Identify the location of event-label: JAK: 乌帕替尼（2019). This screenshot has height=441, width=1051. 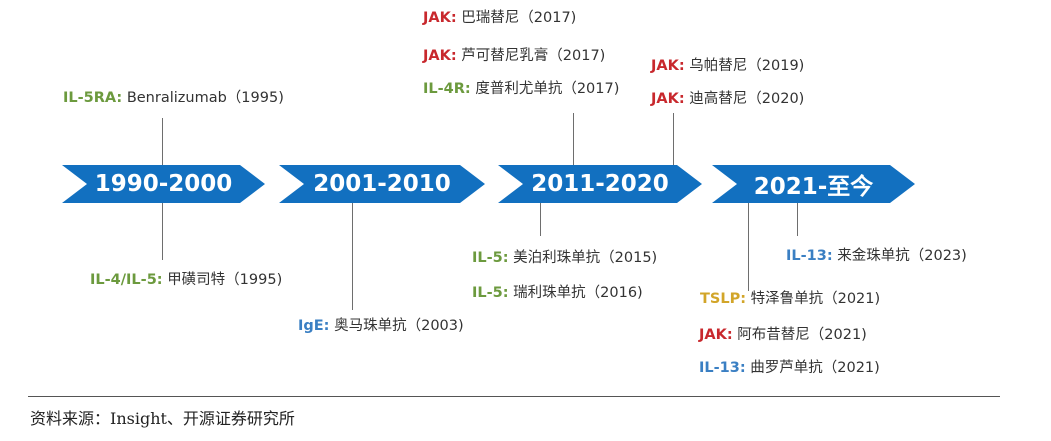
(727, 66).